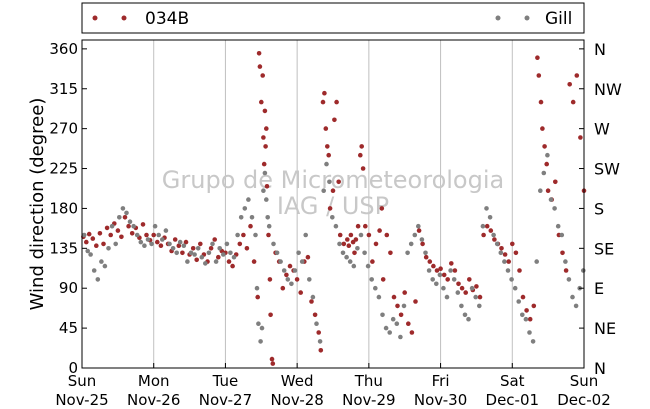 This screenshot has width=650, height=409. What do you see at coordinates (558, 19) in the screenshot?
I see `legend-label-gill: Gill` at bounding box center [558, 19].